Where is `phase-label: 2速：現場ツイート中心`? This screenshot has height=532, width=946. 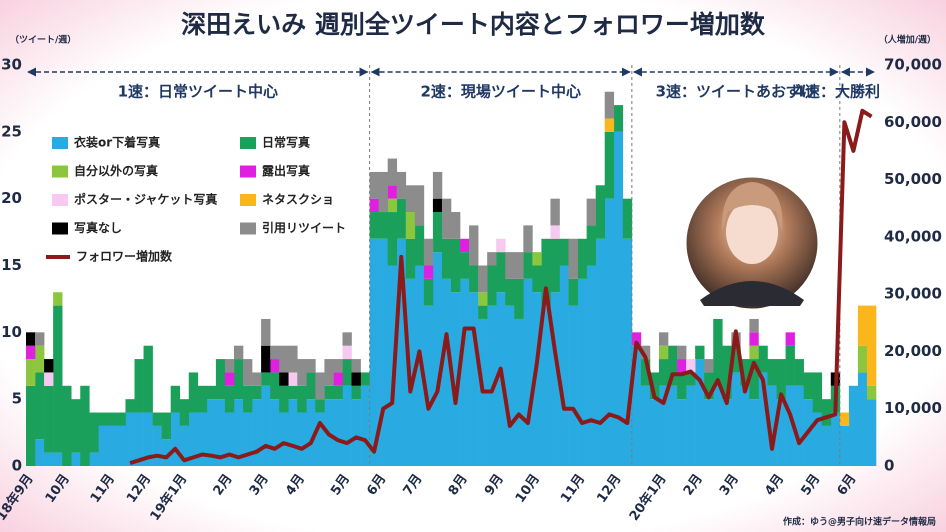 phase-label: 2速：現場ツイート中心 is located at coordinates (501, 92).